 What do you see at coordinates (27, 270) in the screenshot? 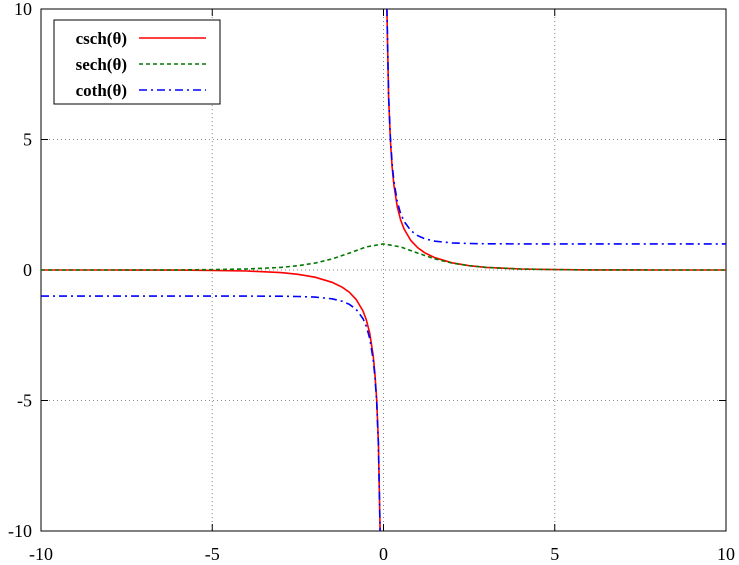
I see `y-tick-label: 0` at bounding box center [27, 270].